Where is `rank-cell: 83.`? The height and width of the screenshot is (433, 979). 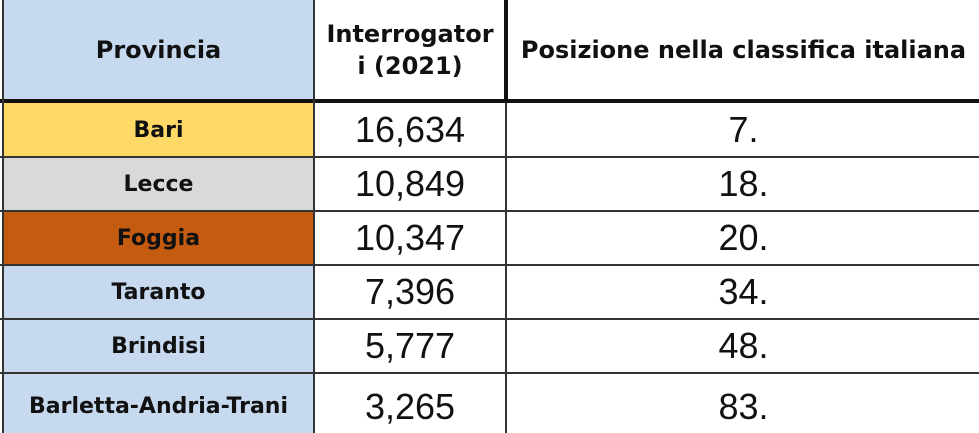
rank-cell: 83. is located at coordinates (743, 403).